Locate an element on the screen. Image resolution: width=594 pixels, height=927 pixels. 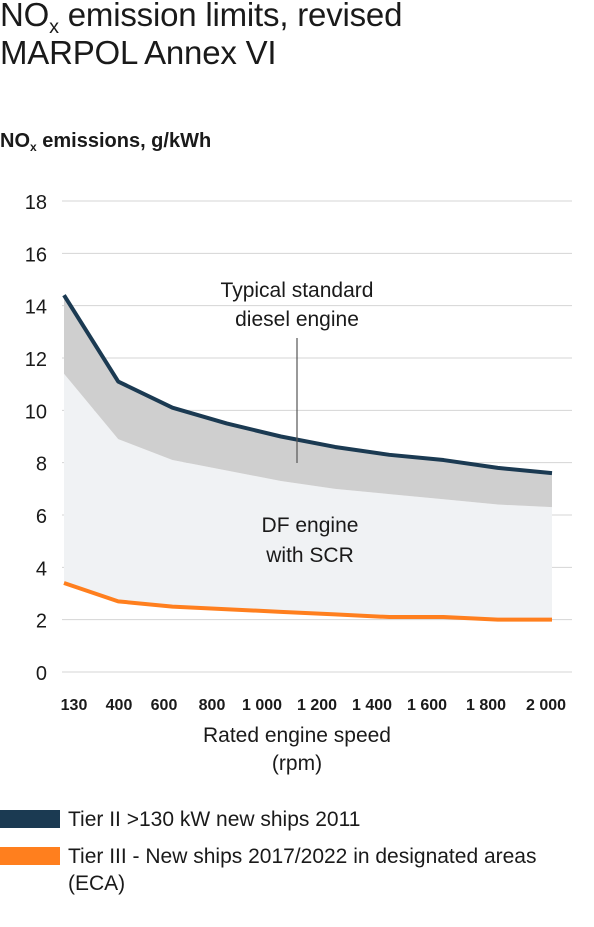
y-tick-label: 16 is located at coordinates (36, 255).